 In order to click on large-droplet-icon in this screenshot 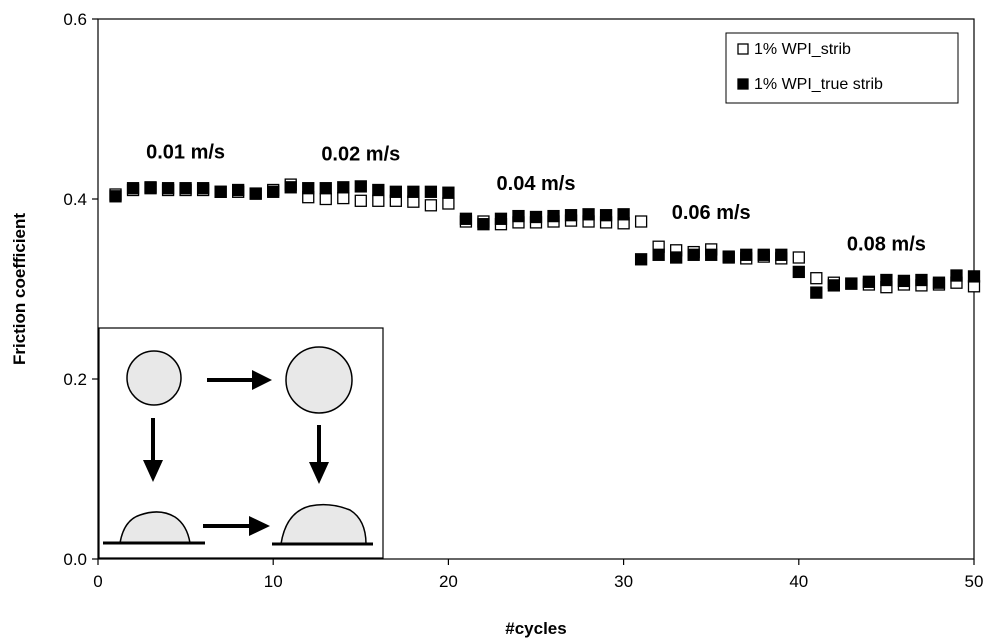, I will do `click(322, 524)`.